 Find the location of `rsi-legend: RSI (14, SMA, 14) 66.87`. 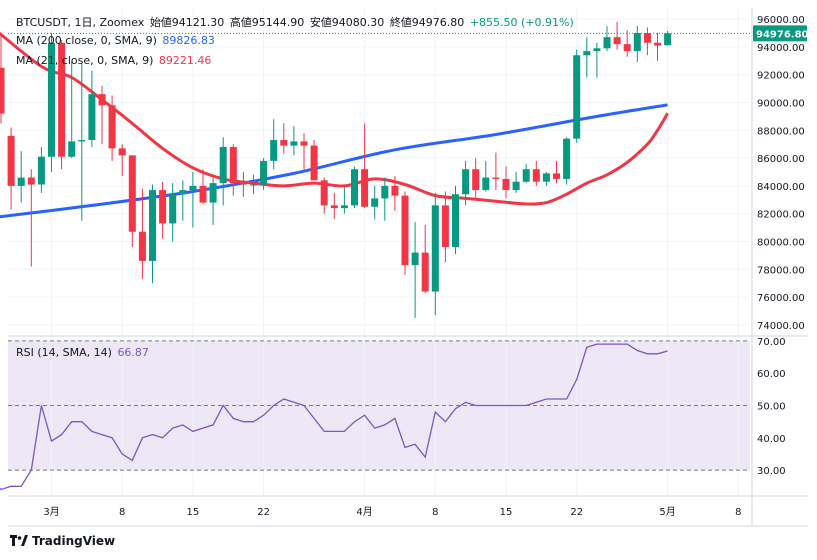

rsi-legend: RSI (14, SMA, 14) 66.87 is located at coordinates (83, 352).